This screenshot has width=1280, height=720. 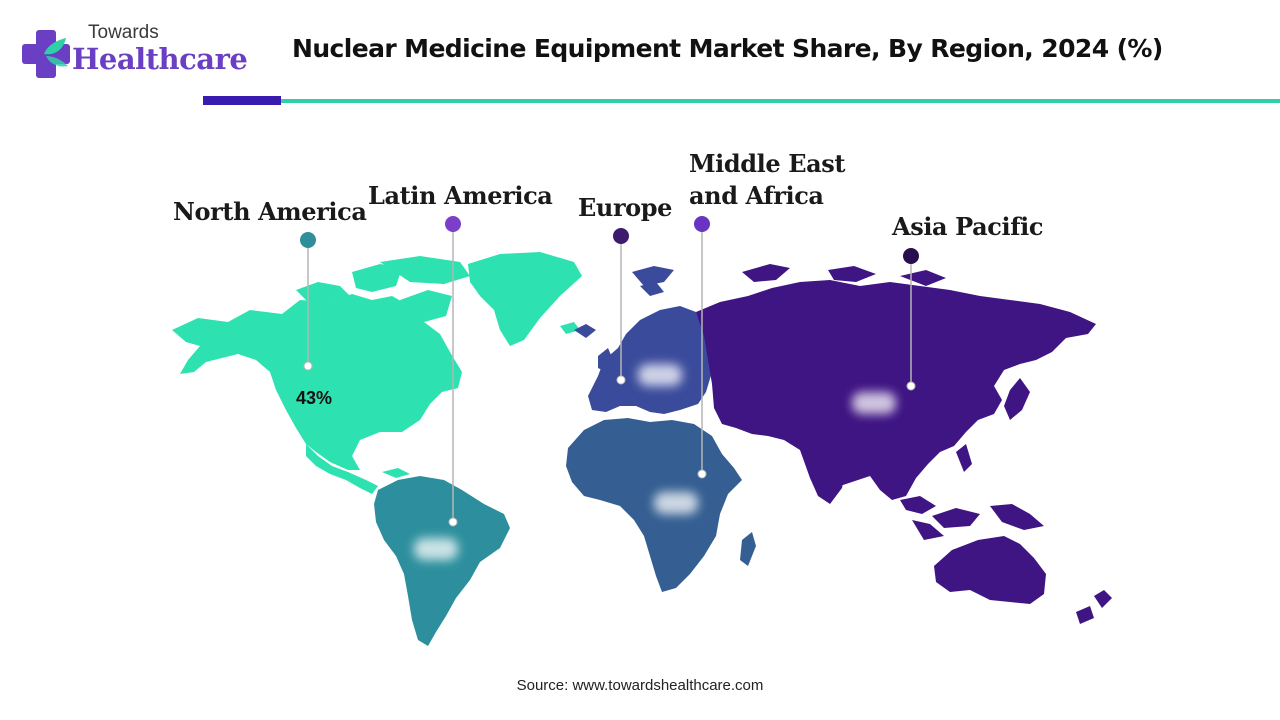 I want to click on region-label-north-america: North America, so click(x=270, y=211).